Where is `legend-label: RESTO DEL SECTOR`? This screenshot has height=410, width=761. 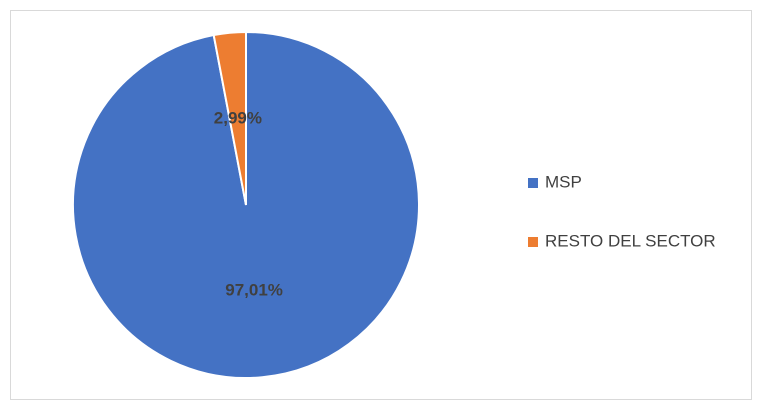 legend-label: RESTO DEL SECTOR is located at coordinates (630, 240).